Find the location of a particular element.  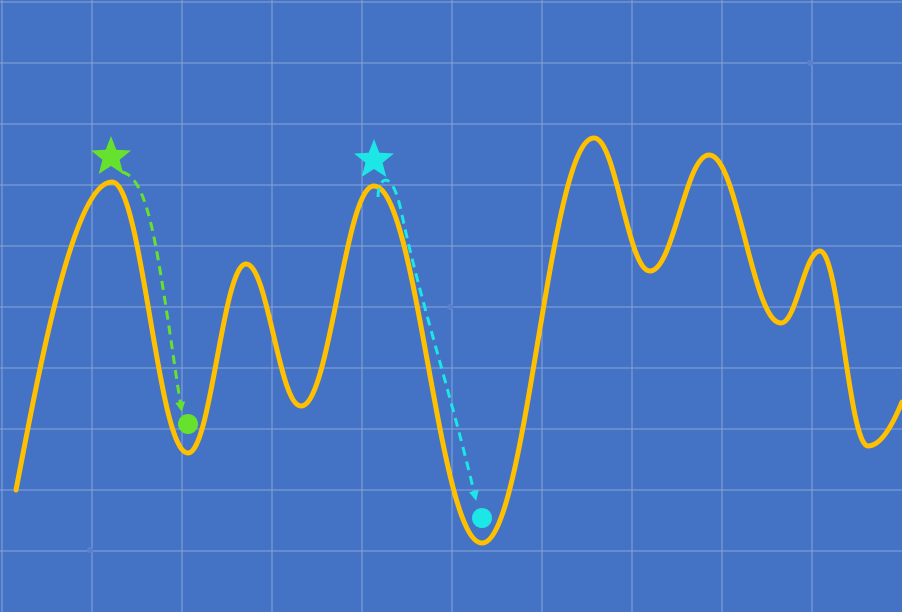

green-descent-arrow is located at coordinates (153, 291).